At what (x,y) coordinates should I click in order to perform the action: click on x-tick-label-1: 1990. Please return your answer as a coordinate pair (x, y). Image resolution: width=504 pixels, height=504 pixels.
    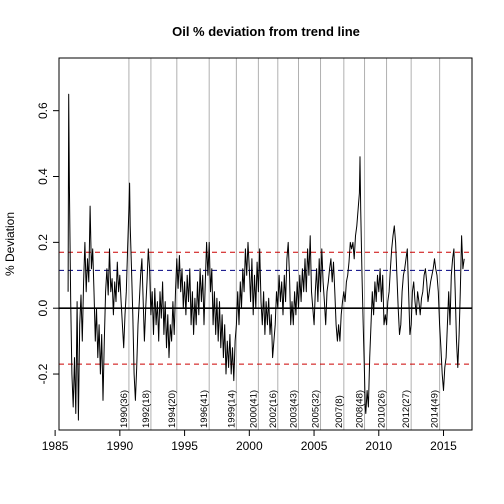
    Looking at the image, I should click on (119, 446).